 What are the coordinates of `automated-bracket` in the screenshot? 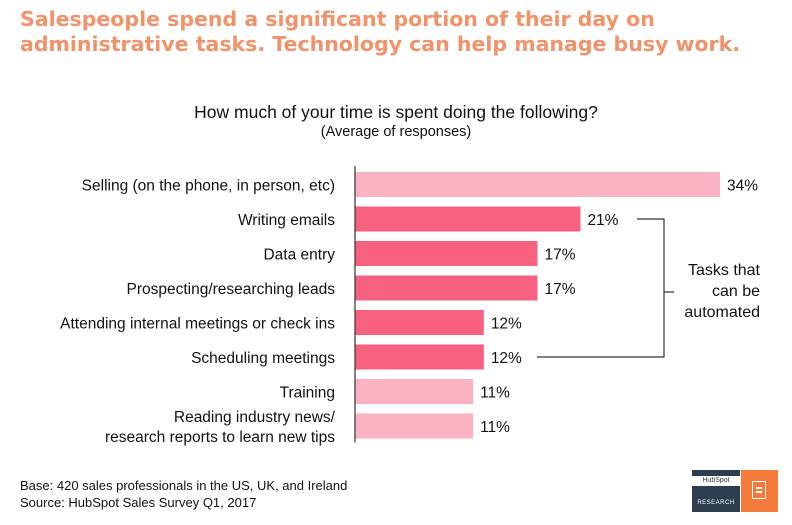 It's located at (605, 288).